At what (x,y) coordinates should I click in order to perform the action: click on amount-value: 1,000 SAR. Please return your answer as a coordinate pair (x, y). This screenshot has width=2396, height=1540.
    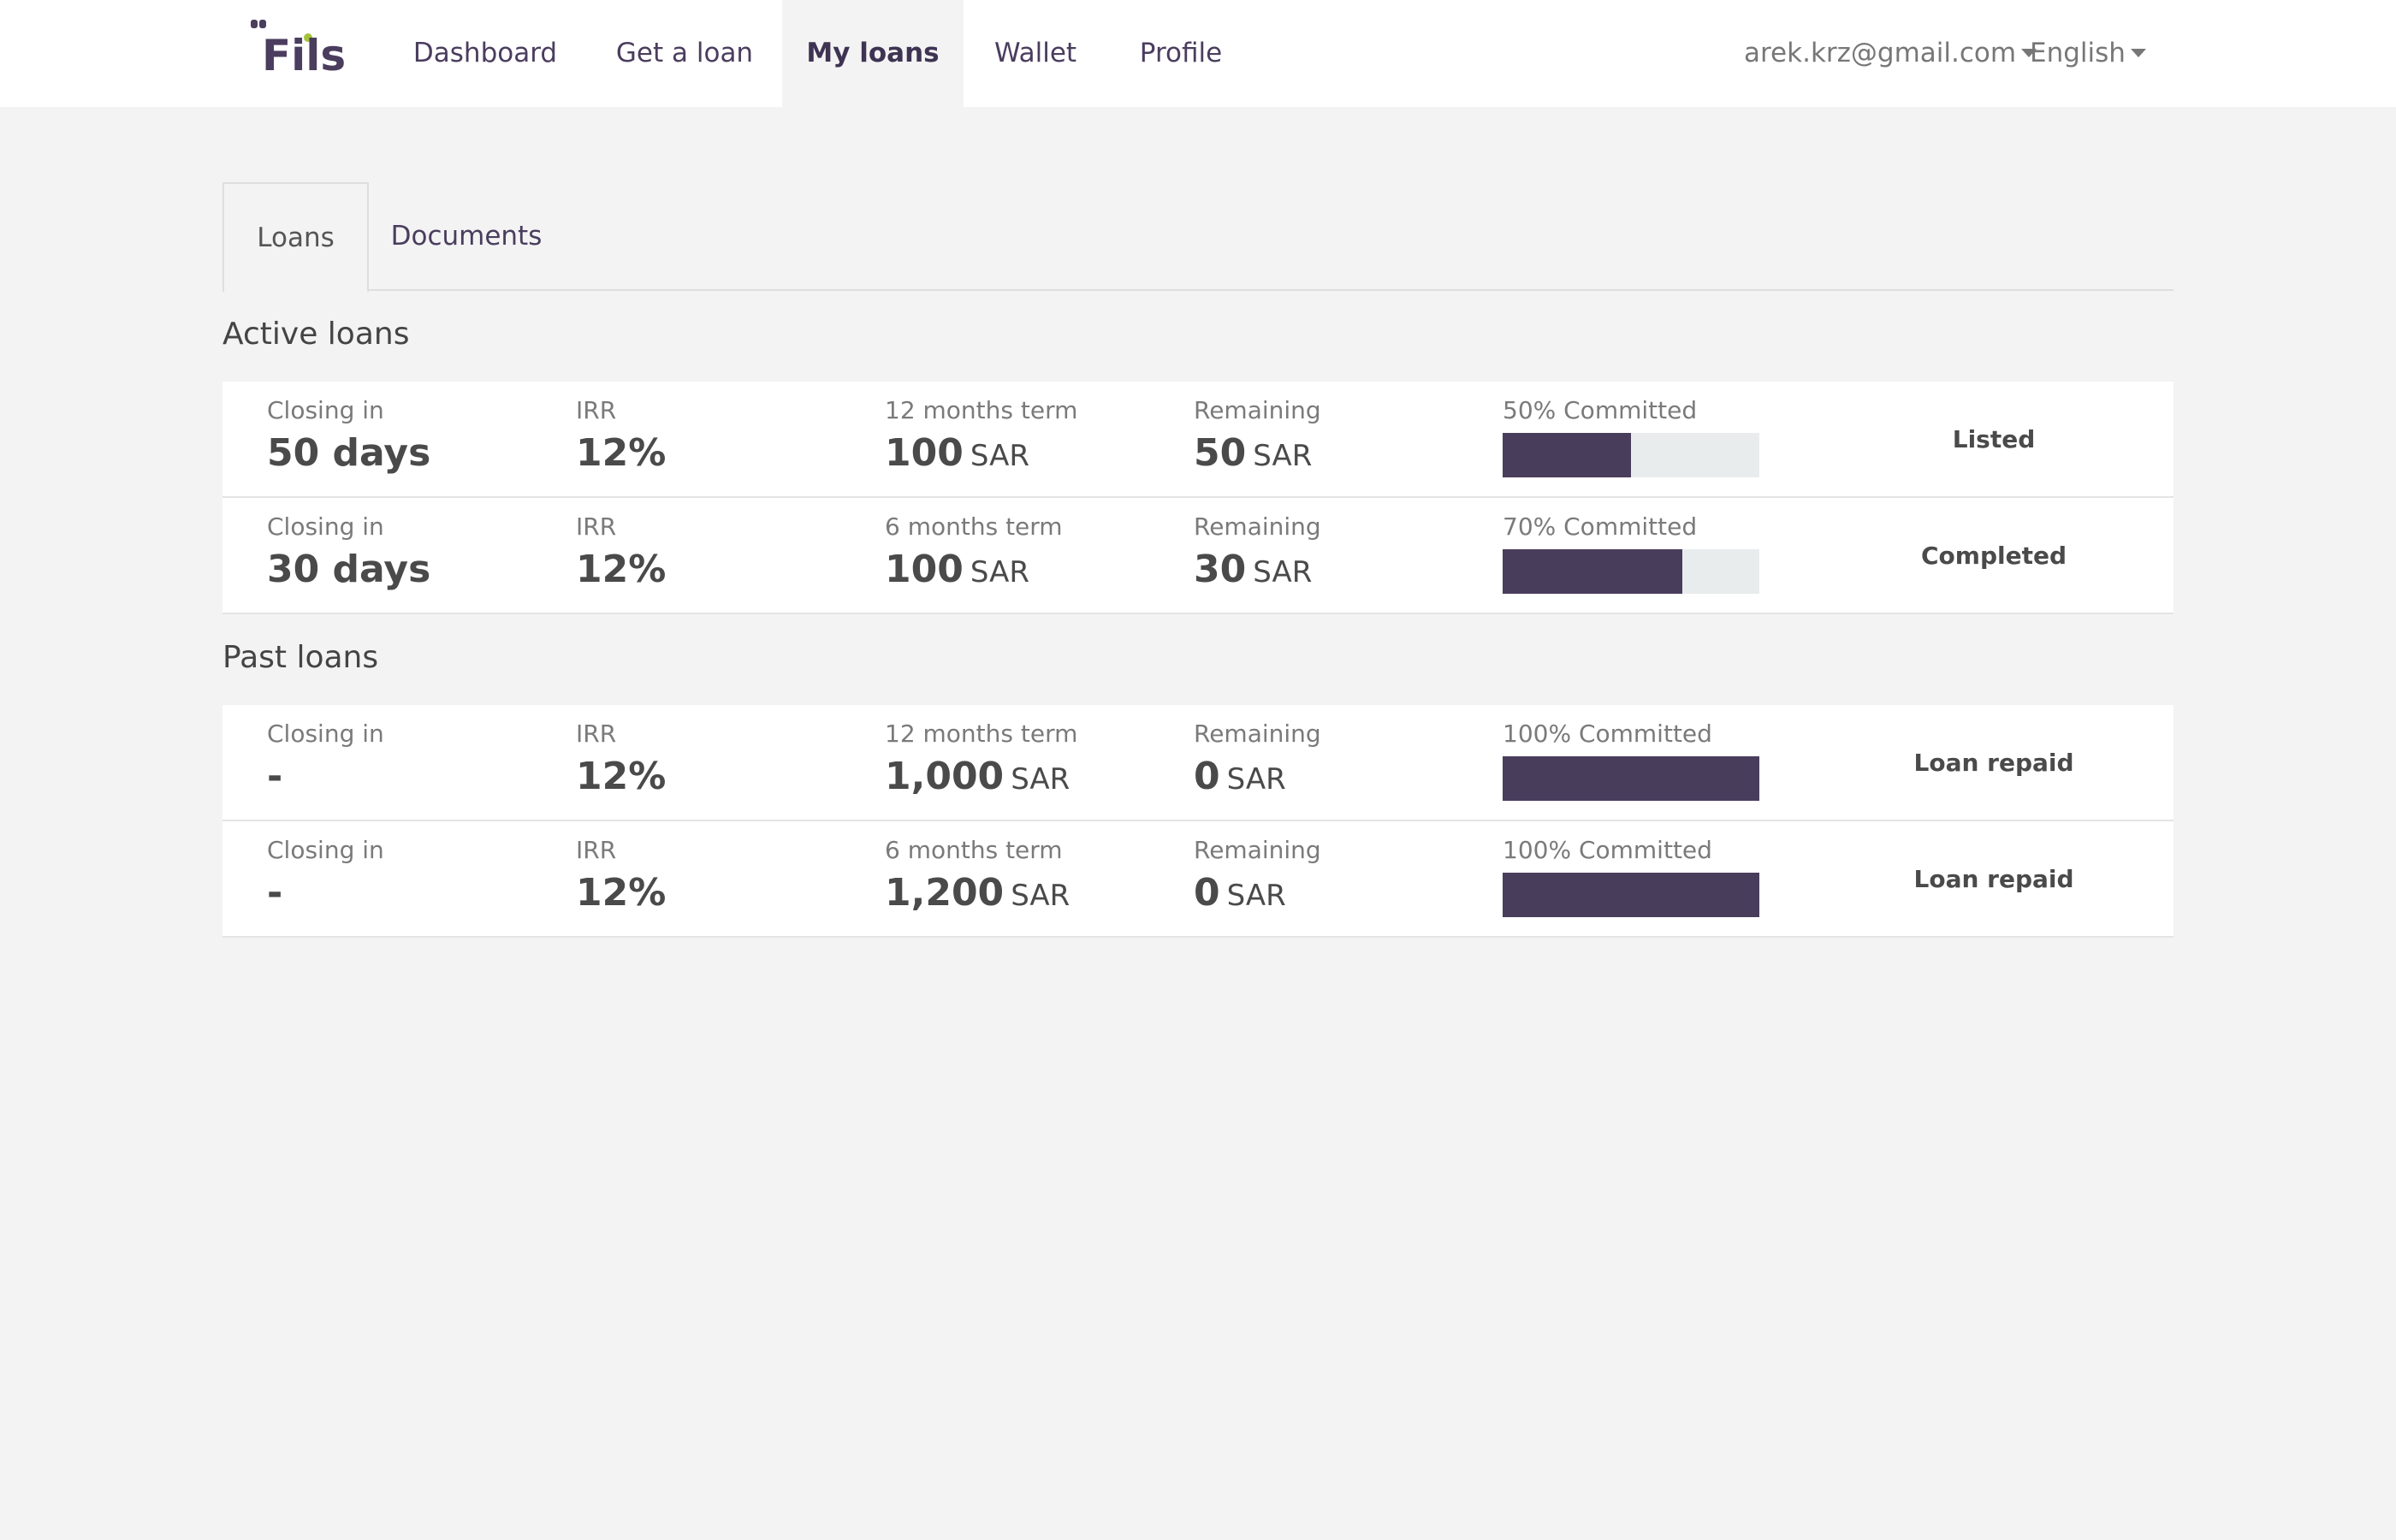
    Looking at the image, I should click on (981, 776).